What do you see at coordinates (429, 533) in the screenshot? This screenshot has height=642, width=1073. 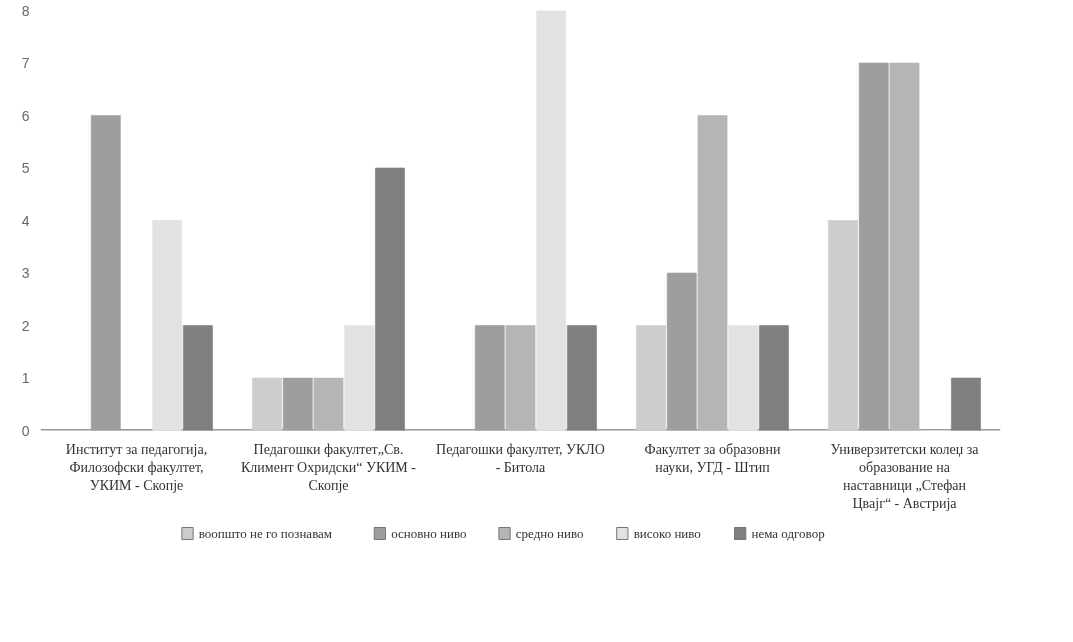 I see `legend-label: основно ниво` at bounding box center [429, 533].